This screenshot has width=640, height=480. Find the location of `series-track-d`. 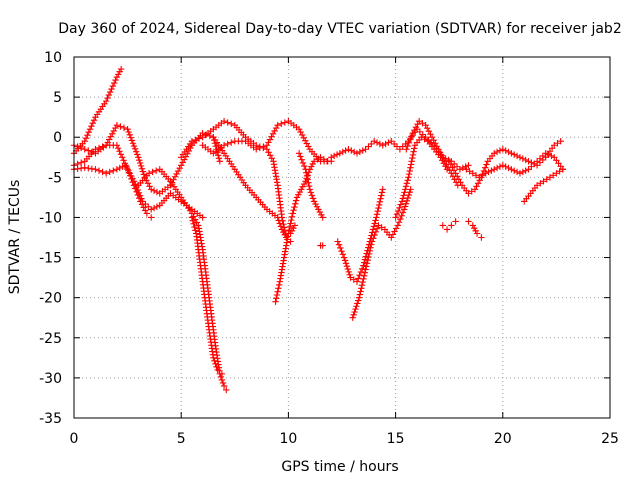

series-track-d is located at coordinates (138, 191).